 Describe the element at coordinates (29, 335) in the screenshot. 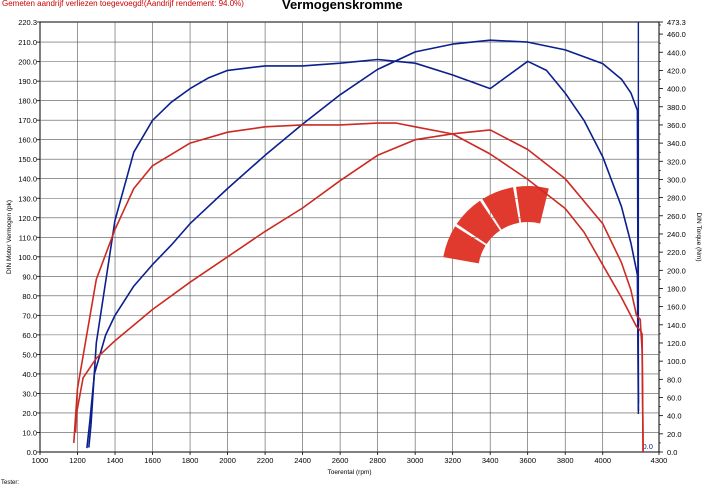

I see `y-tick-label: 60.0` at that location.